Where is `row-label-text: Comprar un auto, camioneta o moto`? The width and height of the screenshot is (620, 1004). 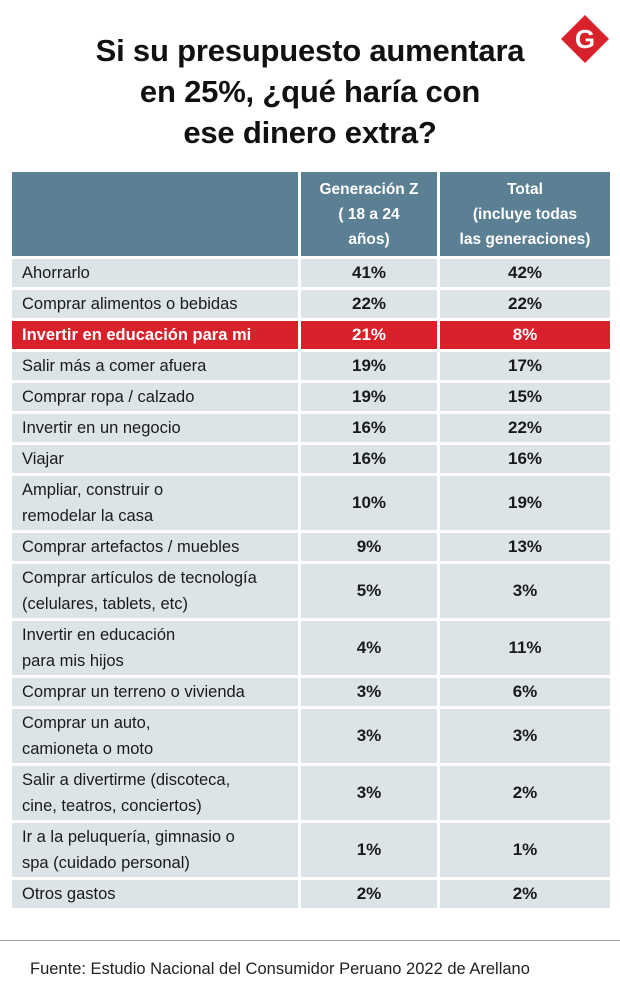
row-label-text: Comprar un auto, camioneta o moto is located at coordinates (87, 736).